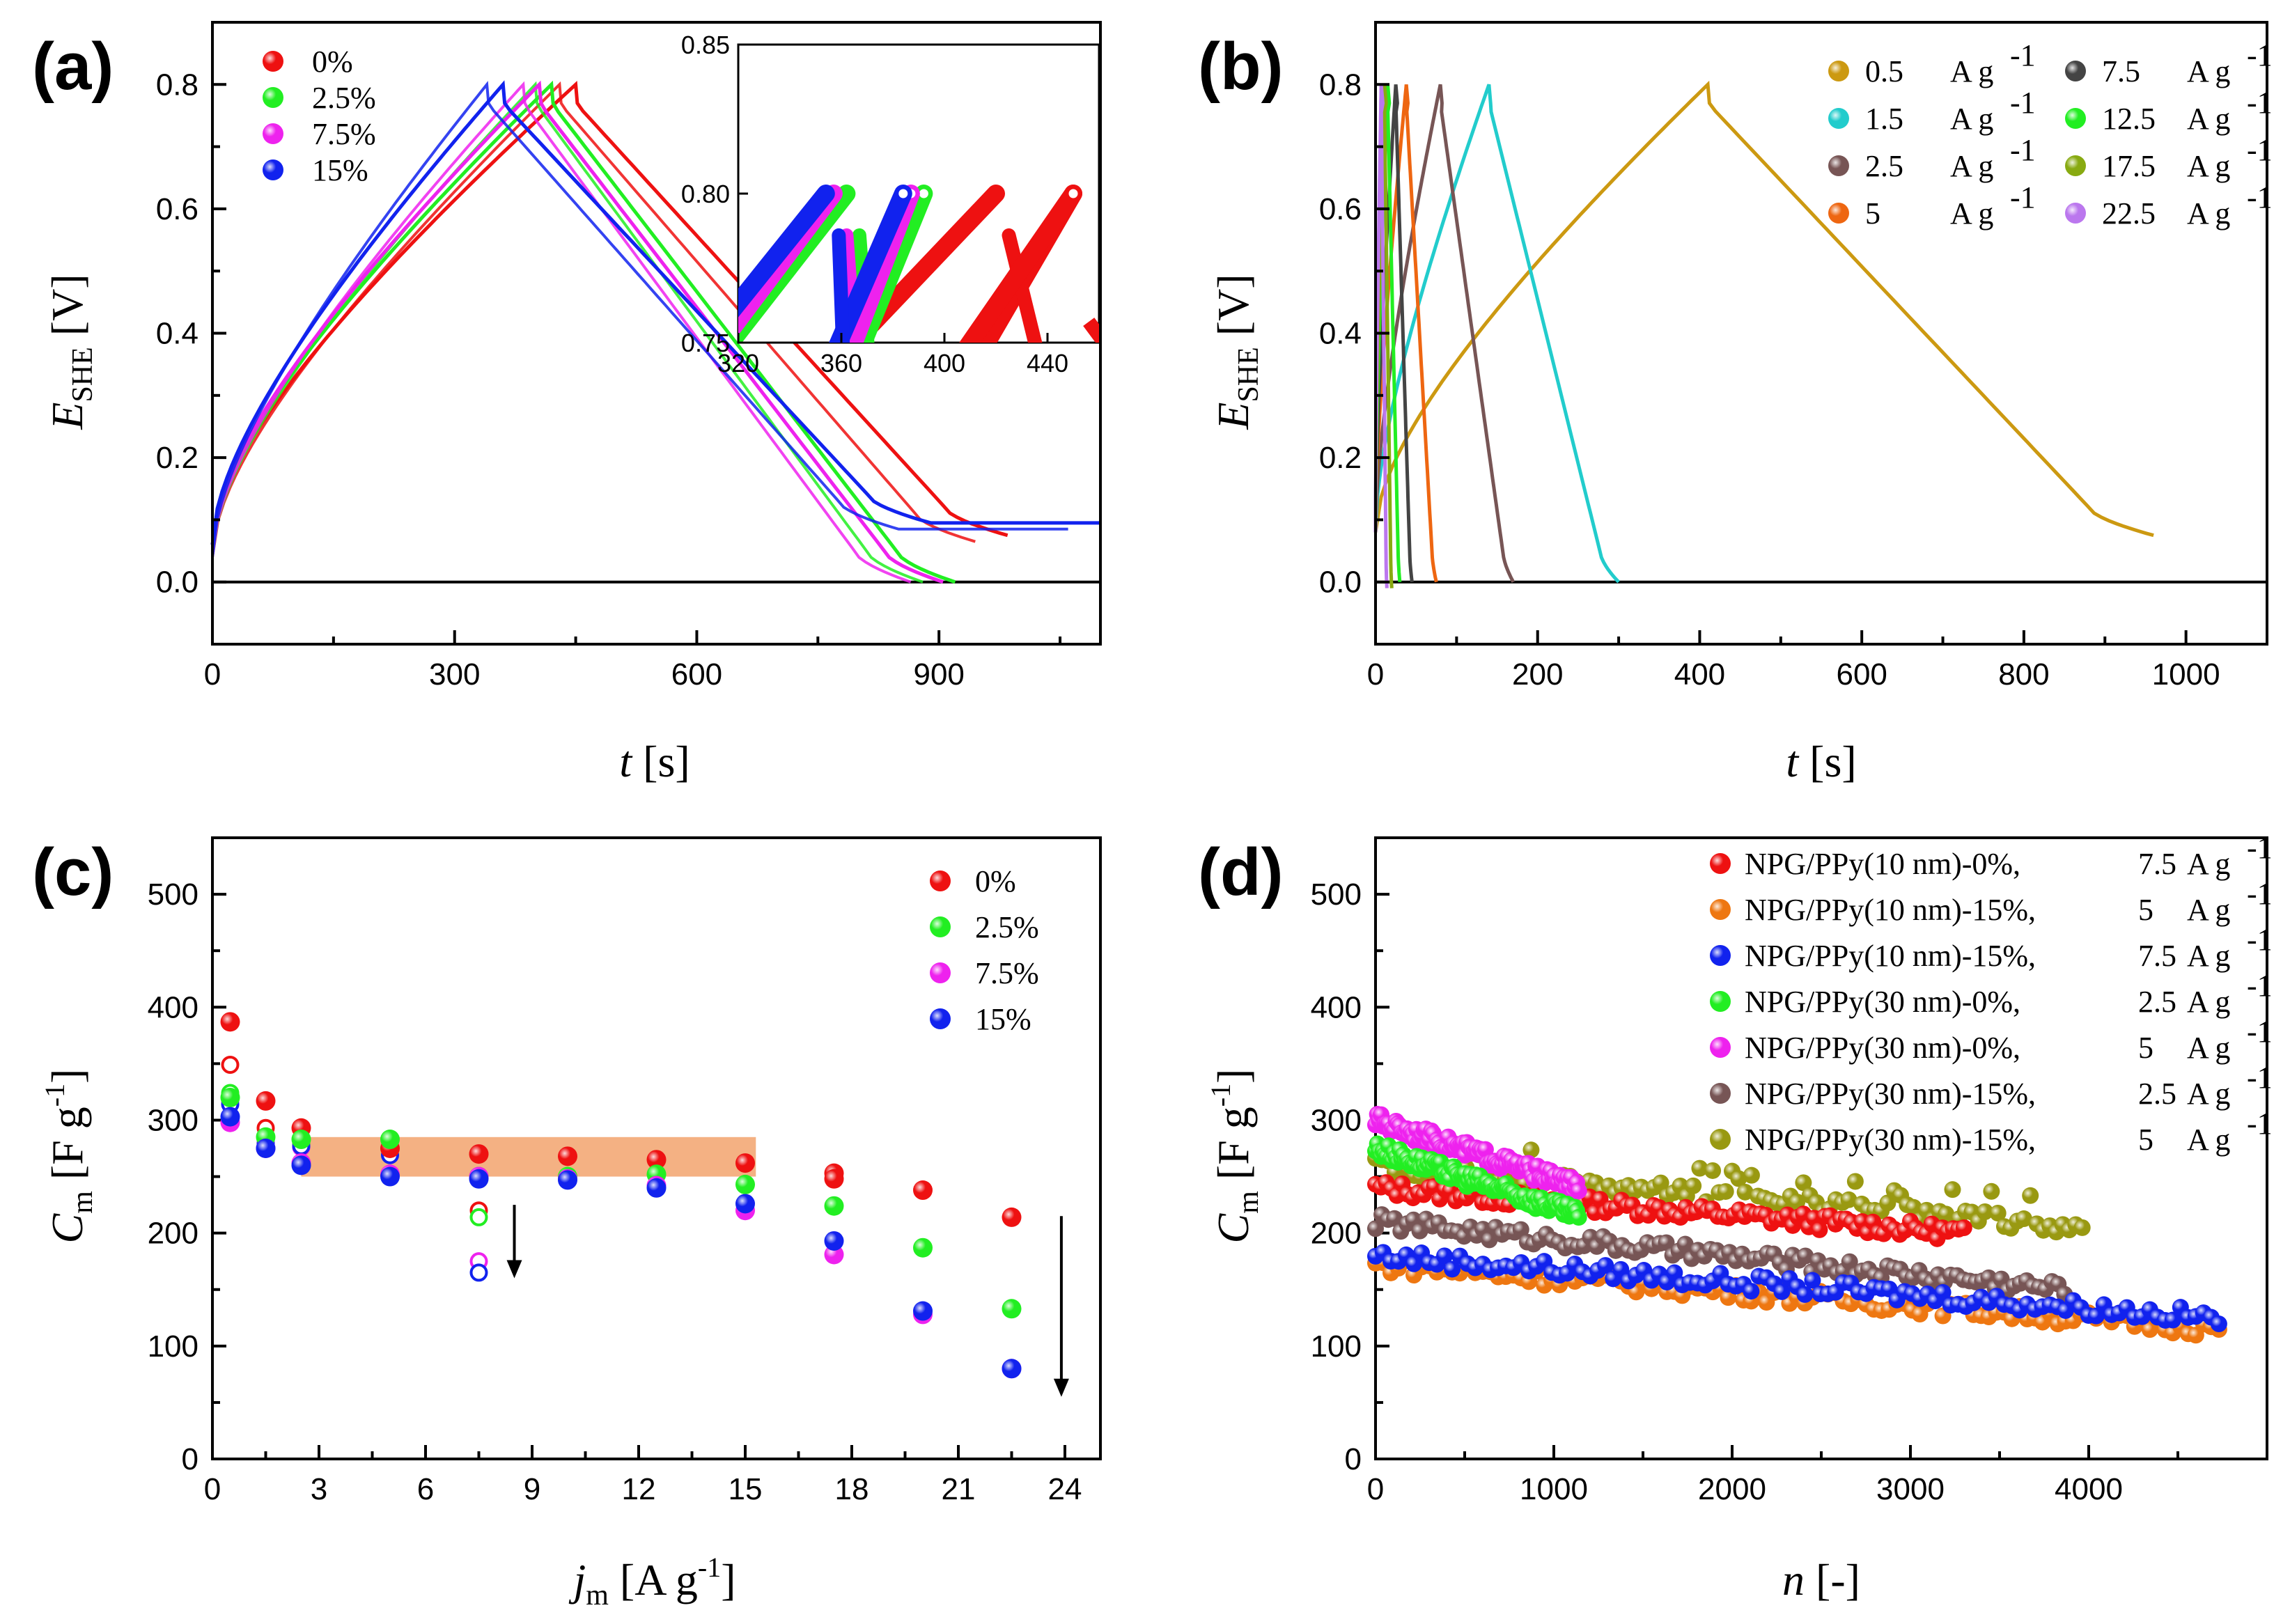  What do you see at coordinates (1537, 674) in the screenshot?
I see `panel-b-x-tick-label: 200` at bounding box center [1537, 674].